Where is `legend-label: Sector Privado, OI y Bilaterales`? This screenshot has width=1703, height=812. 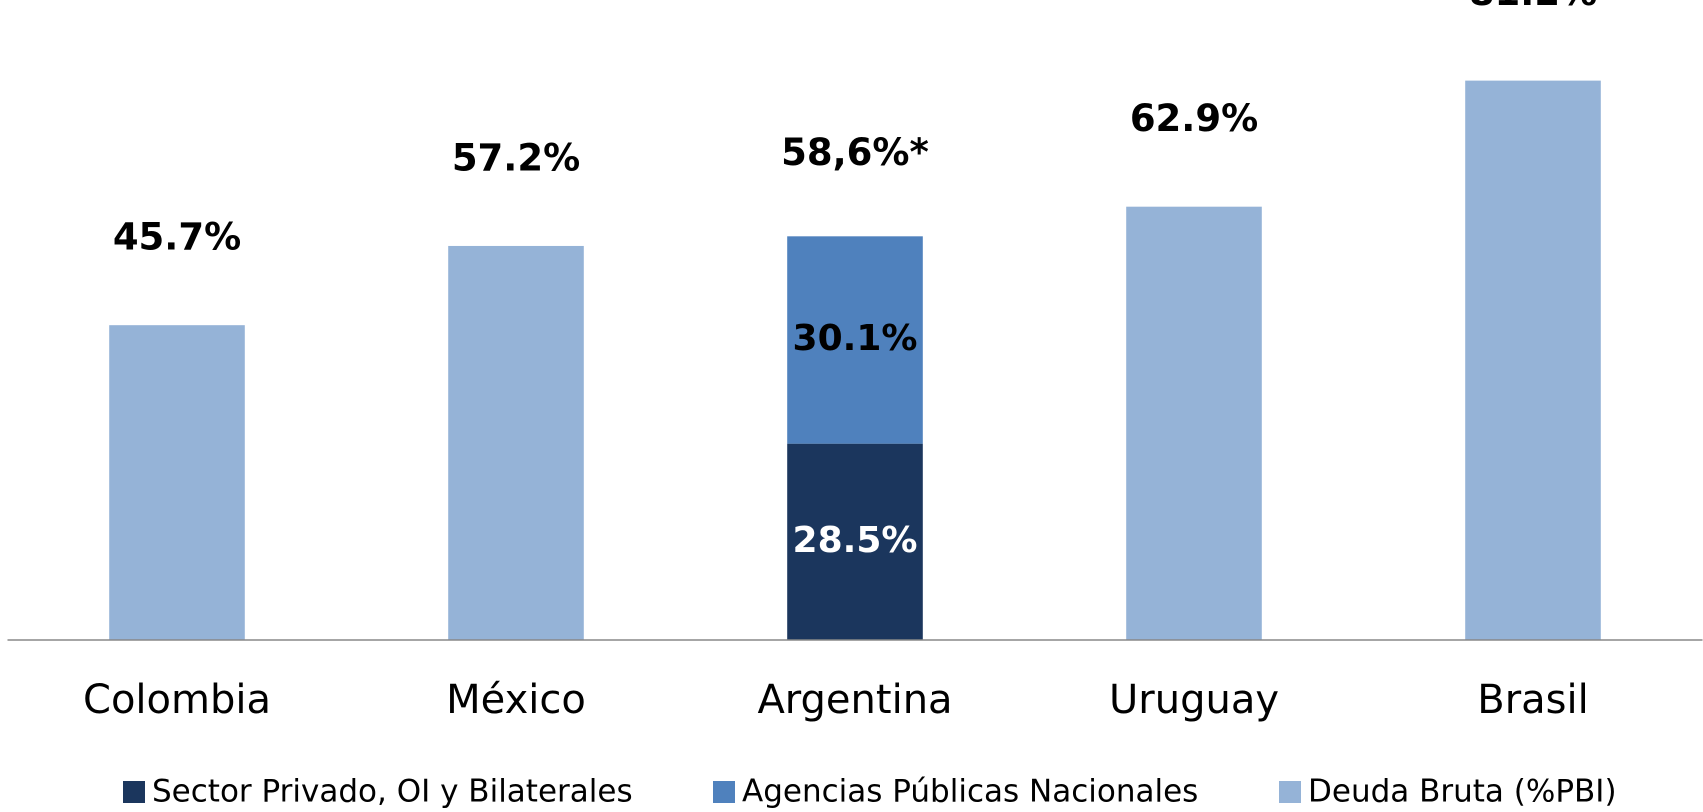
legend-label: Sector Privado, OI y Bilaterales is located at coordinates (392, 792).